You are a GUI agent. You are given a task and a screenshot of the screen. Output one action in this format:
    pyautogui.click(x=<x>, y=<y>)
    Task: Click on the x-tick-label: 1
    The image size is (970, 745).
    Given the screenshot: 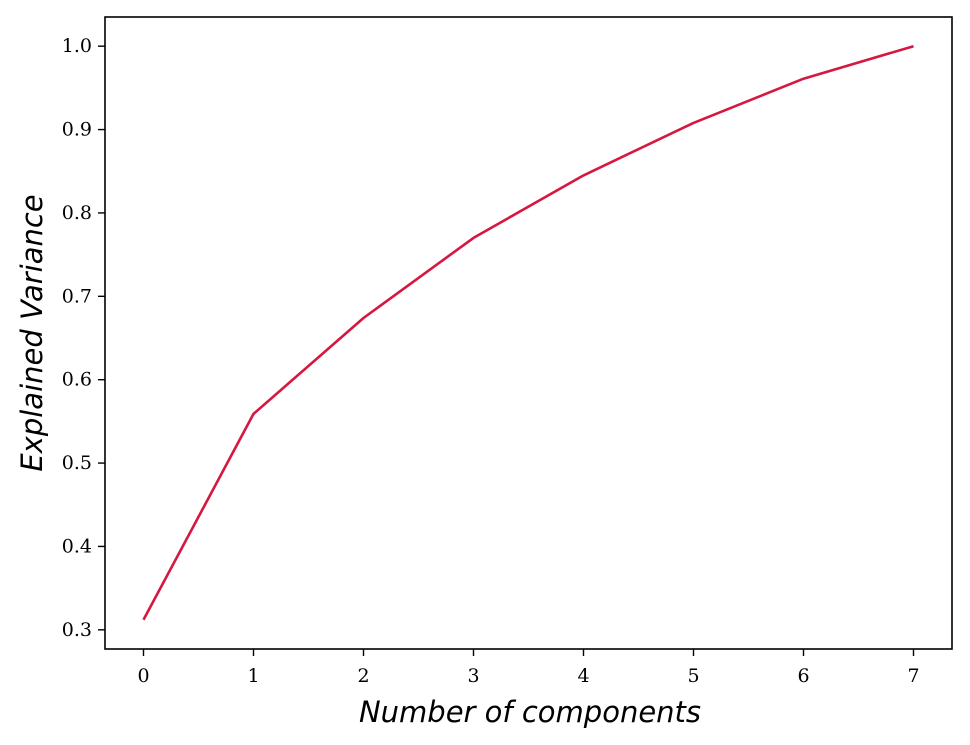 What is the action you would take?
    pyautogui.click(x=253, y=676)
    